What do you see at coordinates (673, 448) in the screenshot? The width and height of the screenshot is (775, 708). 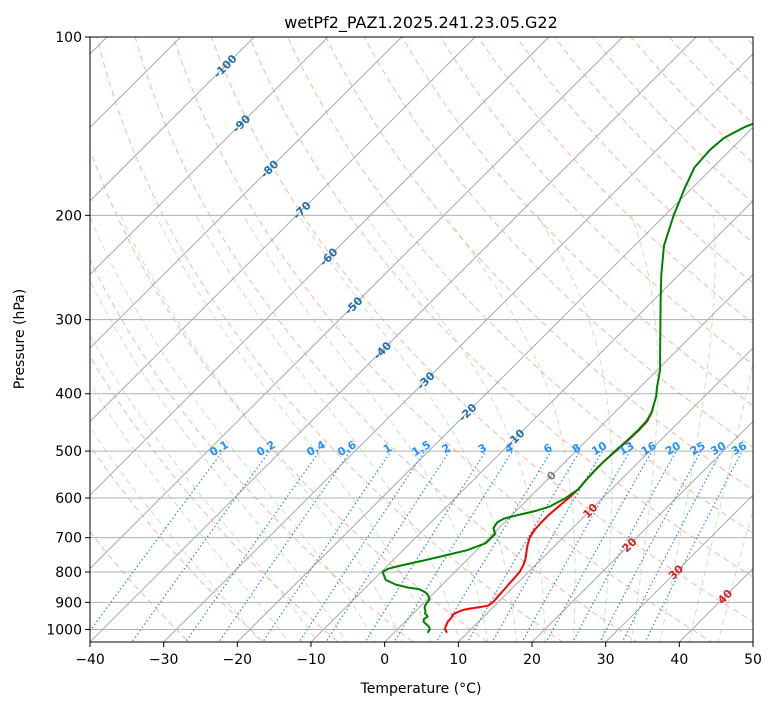 I see `mixing-ratio-label: 20` at bounding box center [673, 448].